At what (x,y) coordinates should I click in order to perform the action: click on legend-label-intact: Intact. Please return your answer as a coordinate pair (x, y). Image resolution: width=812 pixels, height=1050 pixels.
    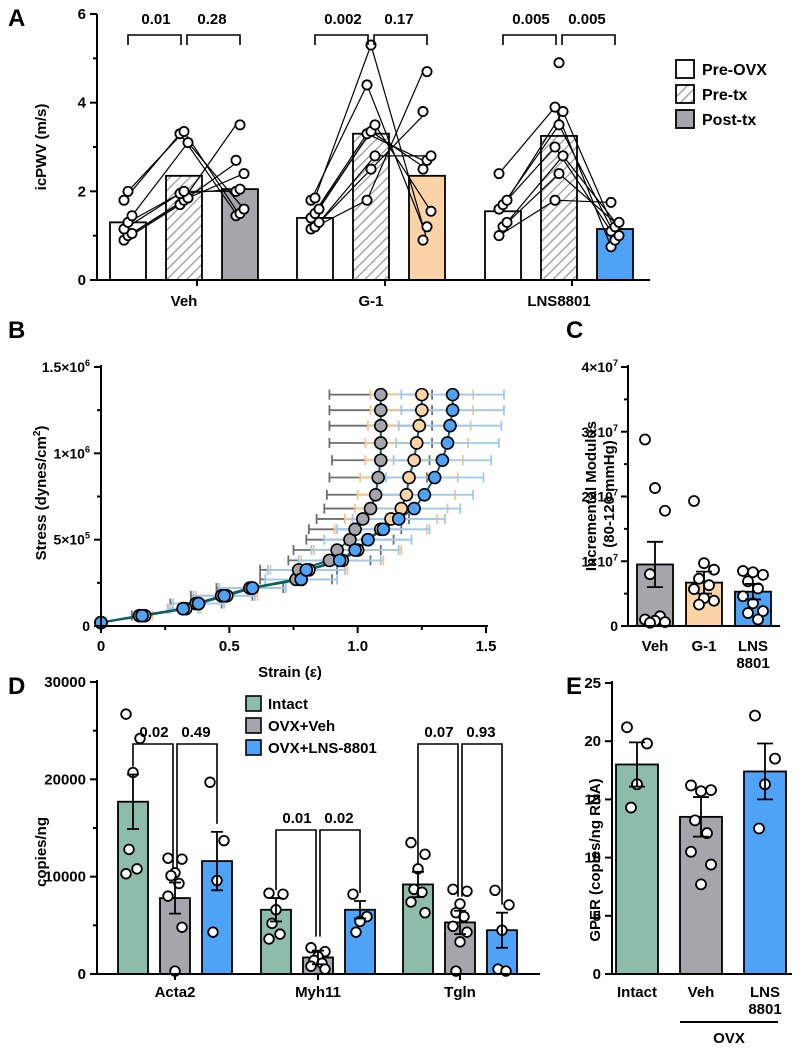
    Looking at the image, I should click on (288, 704).